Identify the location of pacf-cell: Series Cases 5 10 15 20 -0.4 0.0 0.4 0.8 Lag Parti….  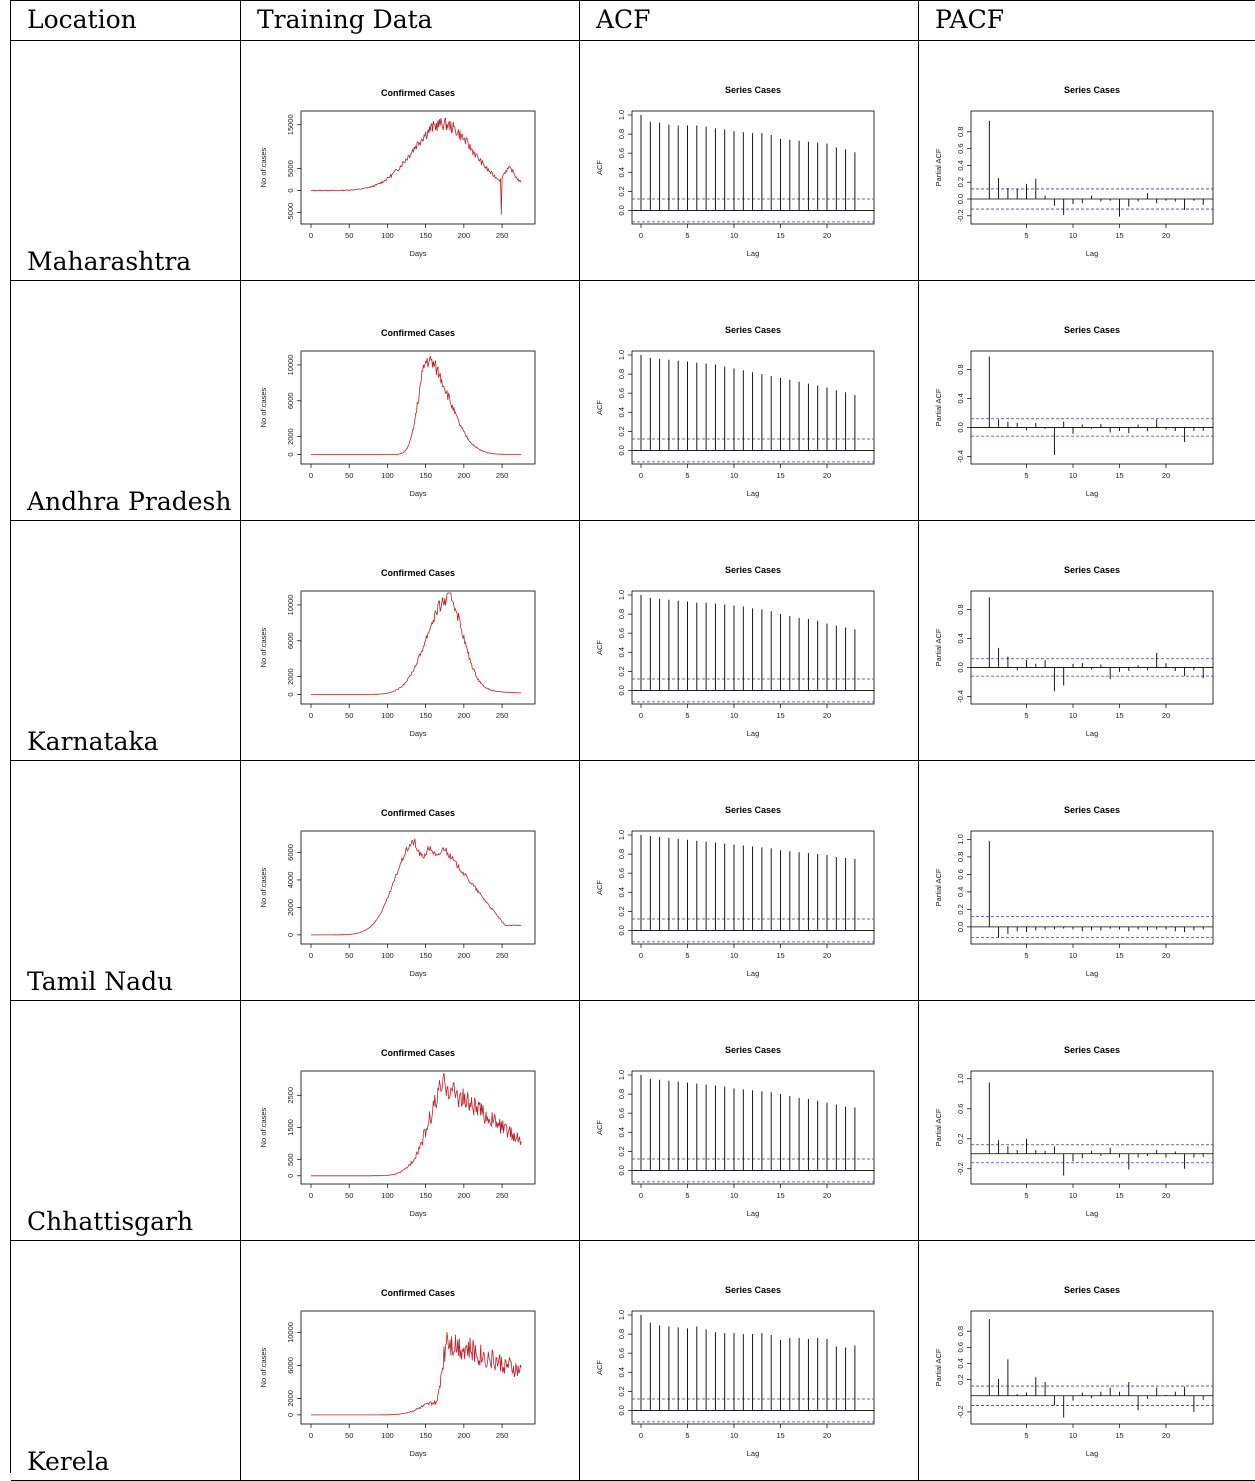
(1087, 401).